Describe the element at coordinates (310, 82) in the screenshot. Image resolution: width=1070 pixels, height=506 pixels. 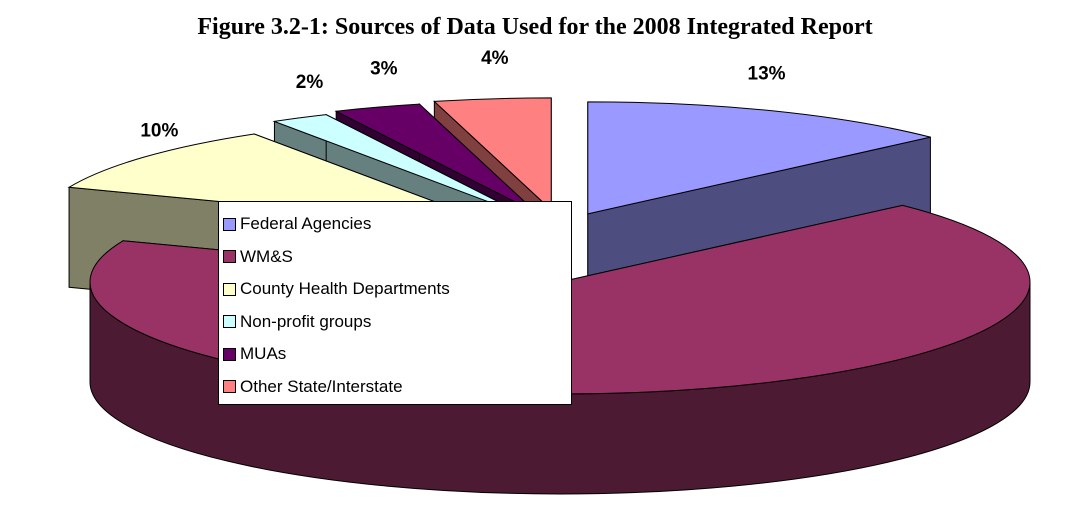
I see `data-label: 2%` at that location.